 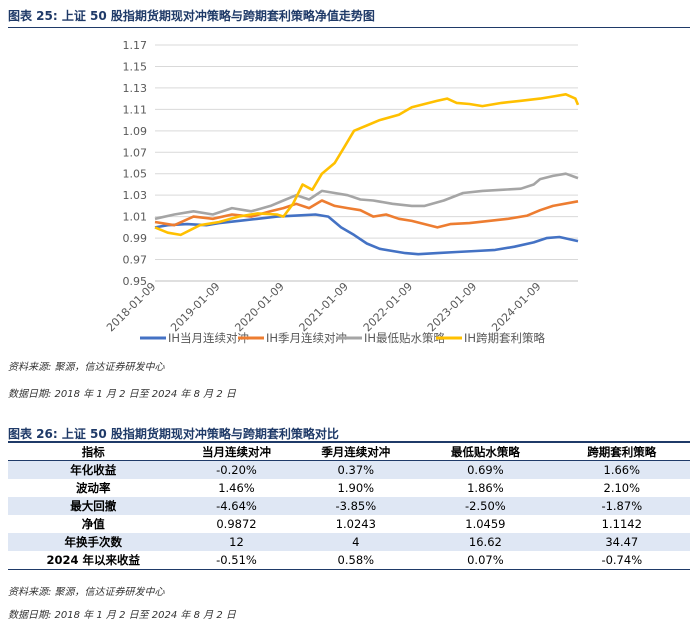 I want to click on table-cell: 0.37%, so click(x=356, y=469).